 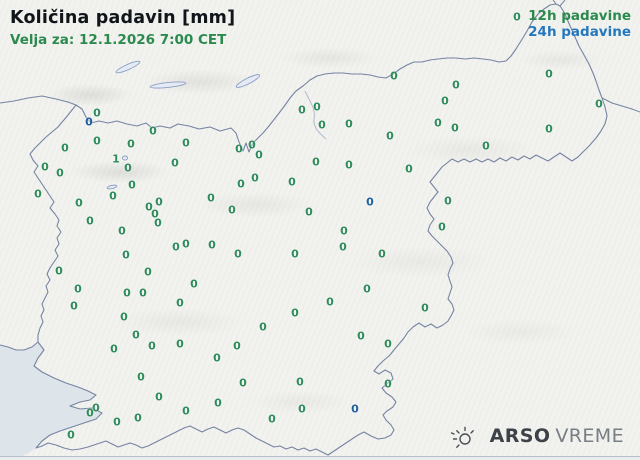 I want to click on brand-vreme: VREME, so click(x=589, y=436).